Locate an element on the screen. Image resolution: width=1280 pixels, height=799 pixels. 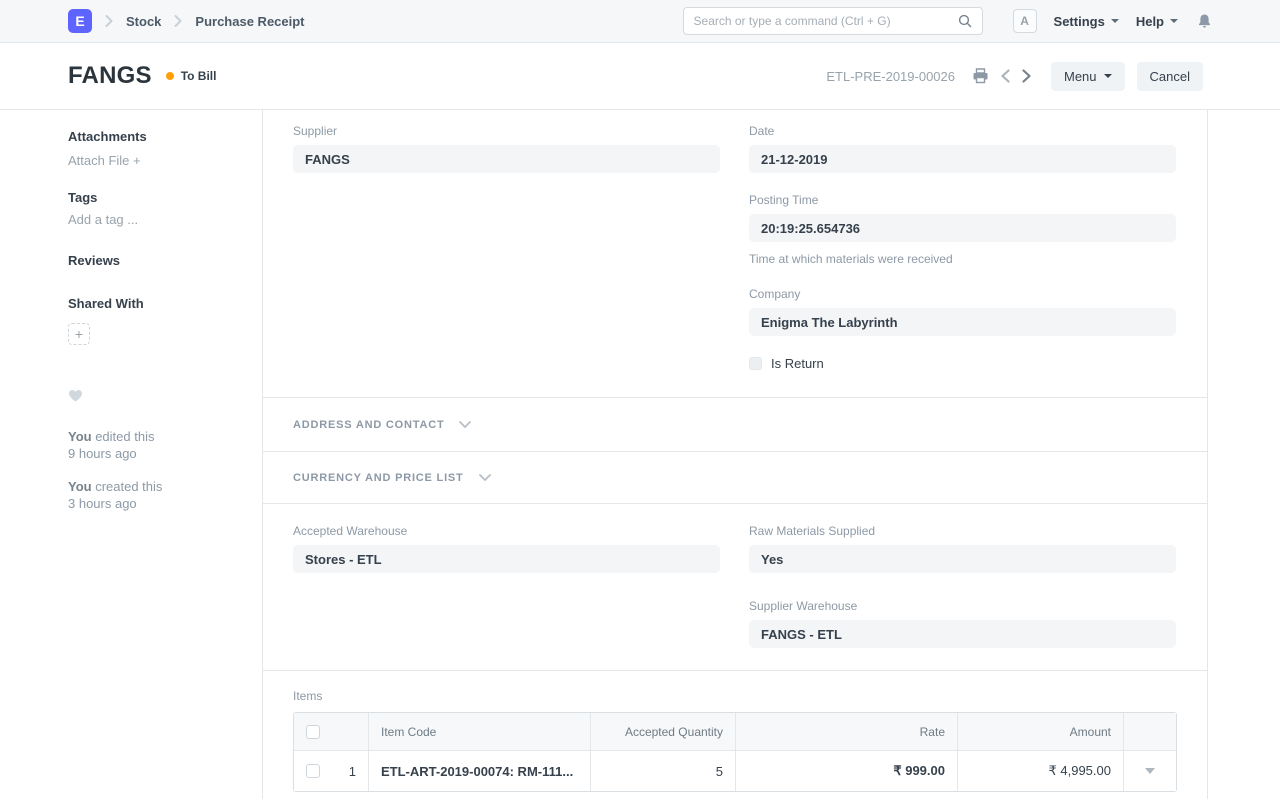
date-input: 21-12-2019 is located at coordinates (962, 159).